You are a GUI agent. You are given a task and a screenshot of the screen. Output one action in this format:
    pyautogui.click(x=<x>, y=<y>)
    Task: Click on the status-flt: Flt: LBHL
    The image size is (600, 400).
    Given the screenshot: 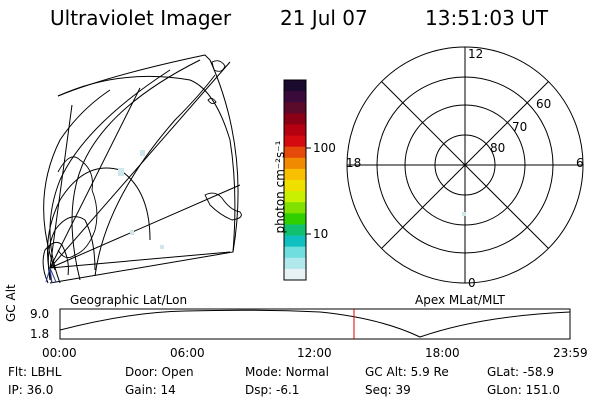 What is the action you would take?
    pyautogui.click(x=35, y=372)
    